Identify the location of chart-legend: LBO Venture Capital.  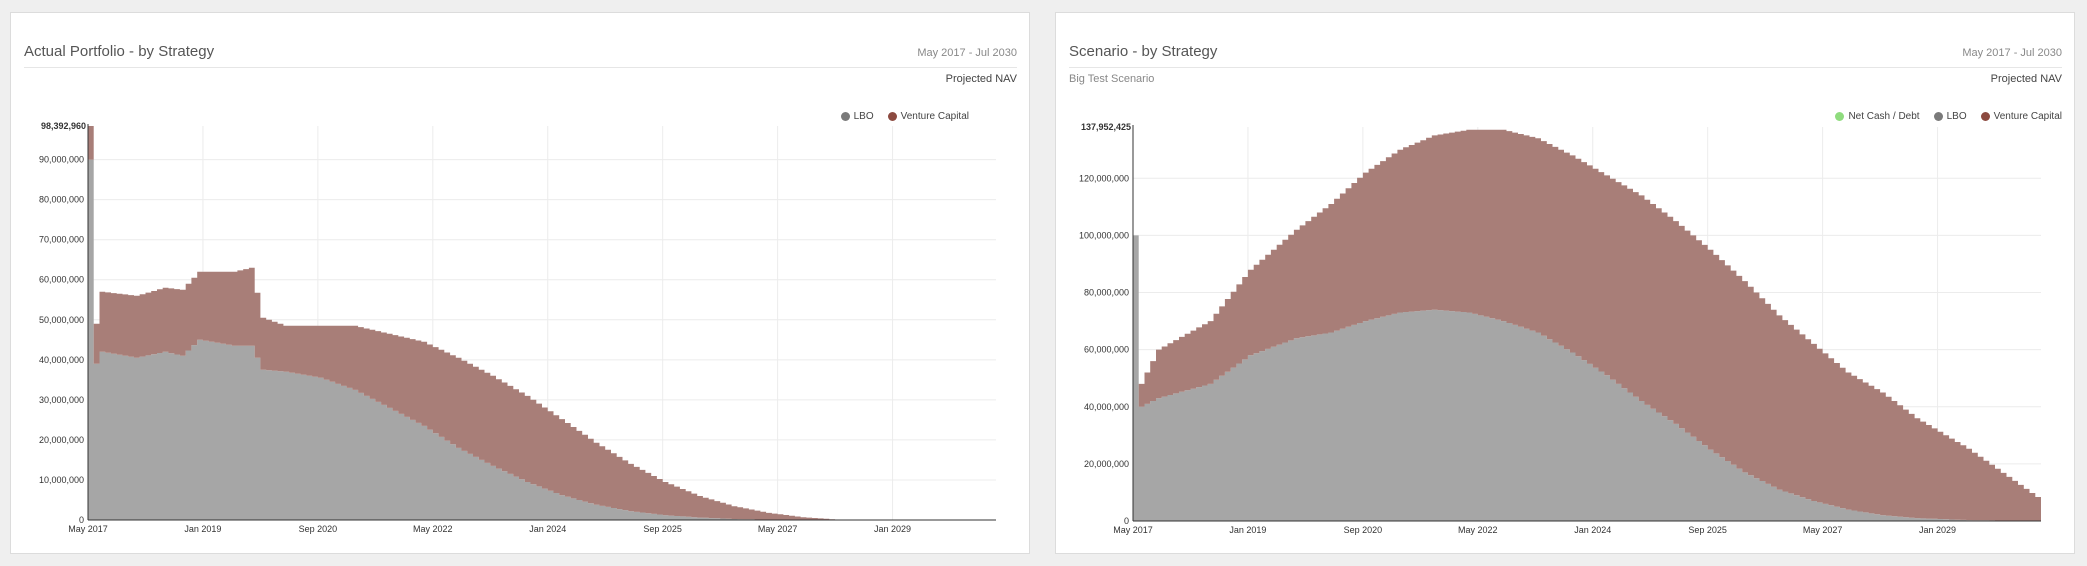
(904, 116).